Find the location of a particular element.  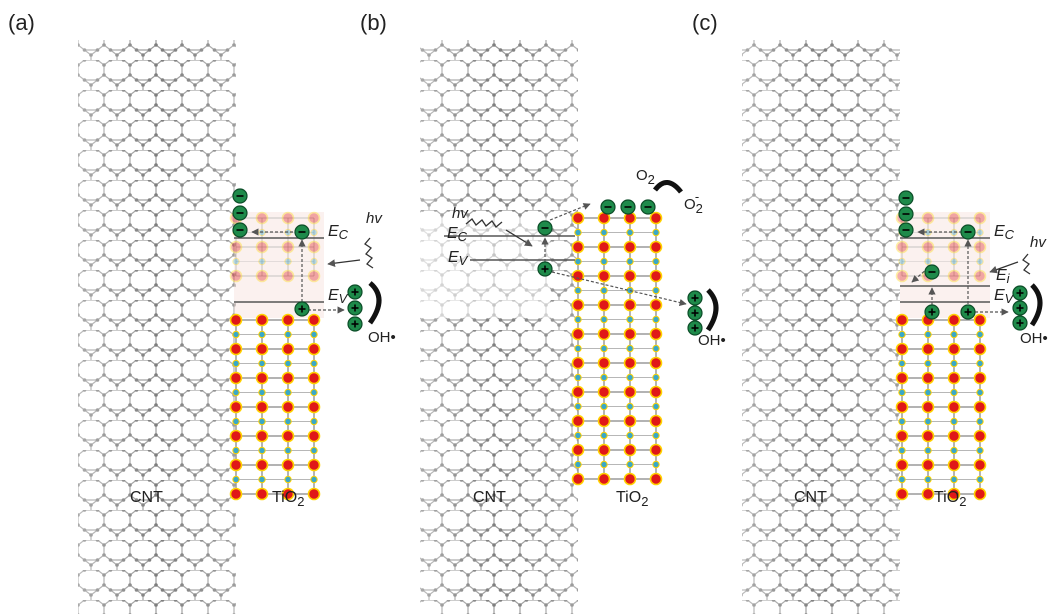

panel-c-ec-label: EC is located at coordinates (1004, 232).